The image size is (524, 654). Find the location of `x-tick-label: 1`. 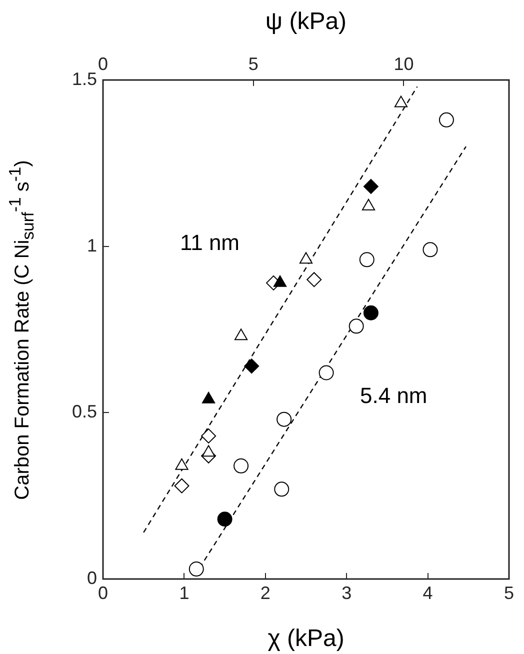

x-tick-label: 1 is located at coordinates (184, 592).